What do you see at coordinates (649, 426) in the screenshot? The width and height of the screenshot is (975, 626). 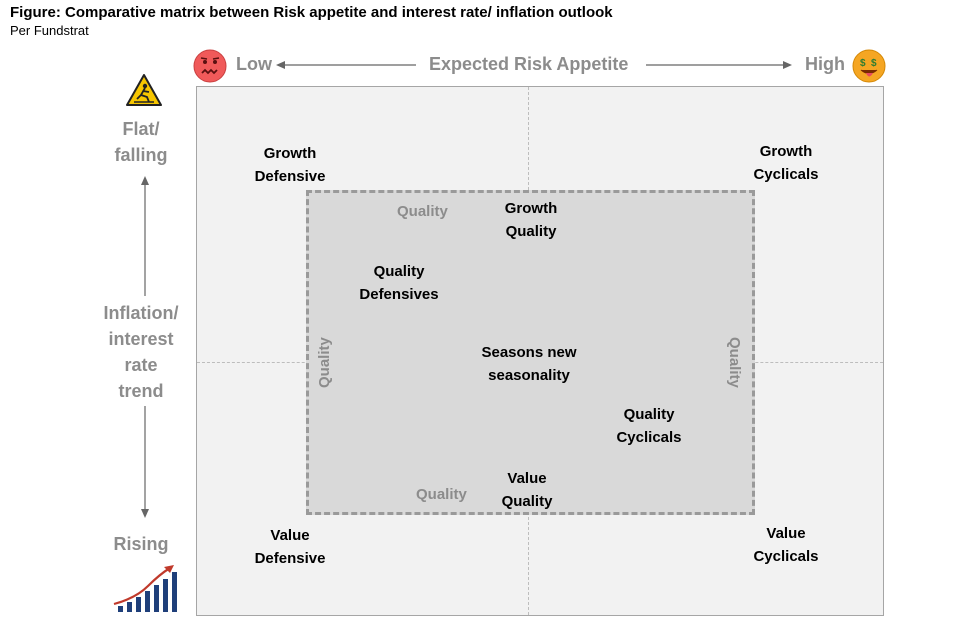 I see `quality-cyclicals-cell: Quality Cyclicals` at bounding box center [649, 426].